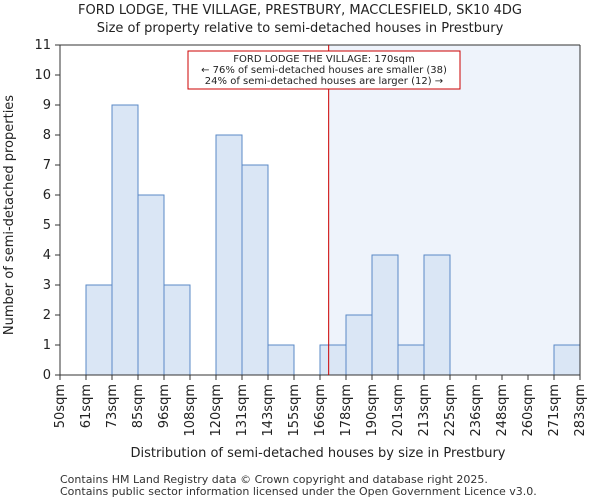 This screenshot has width=600, height=500. I want to click on y-tick-label: 10, so click(42, 75).